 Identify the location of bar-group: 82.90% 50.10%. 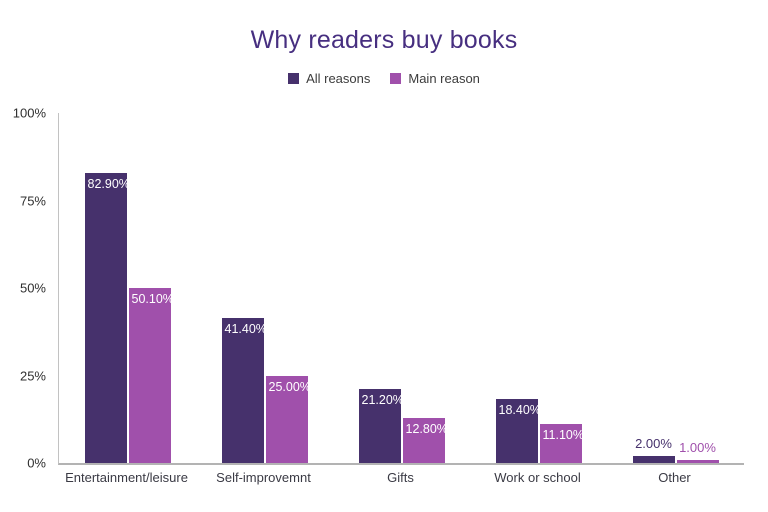
(127, 288).